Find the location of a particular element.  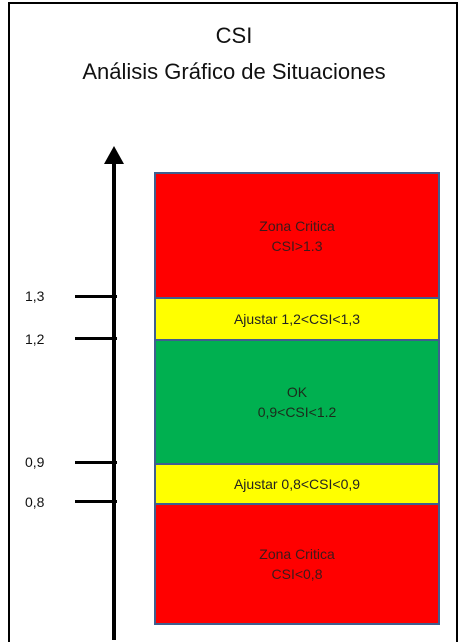

tick-label-0-9: 0,9 is located at coordinates (35, 462).